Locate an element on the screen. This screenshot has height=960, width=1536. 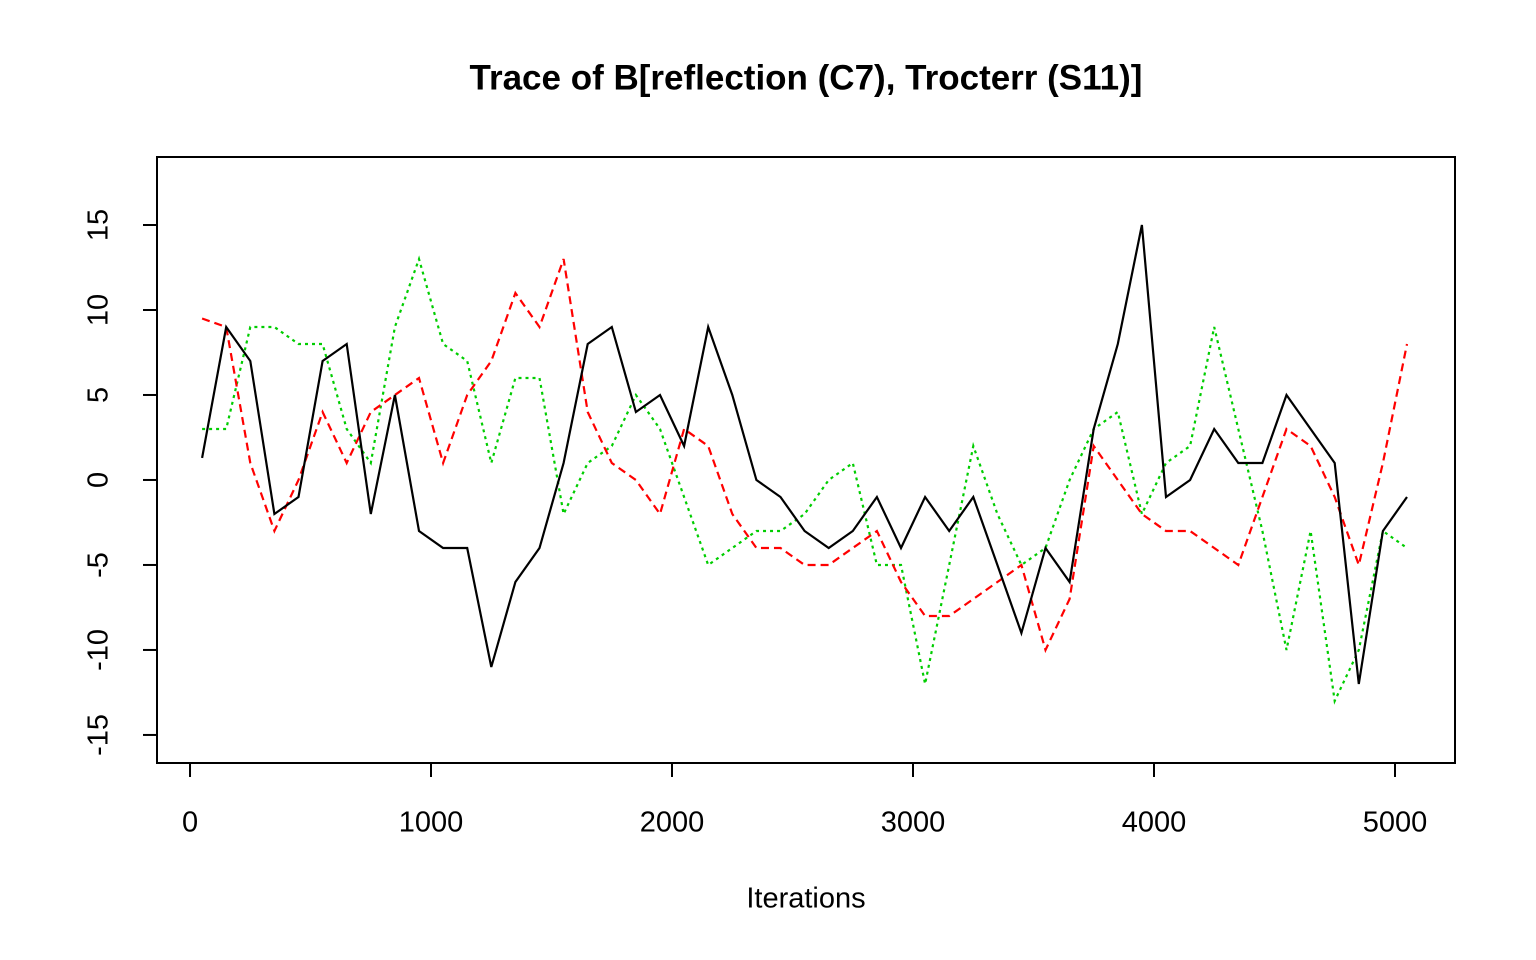
x-tick-label: 4000 is located at coordinates (1154, 823).